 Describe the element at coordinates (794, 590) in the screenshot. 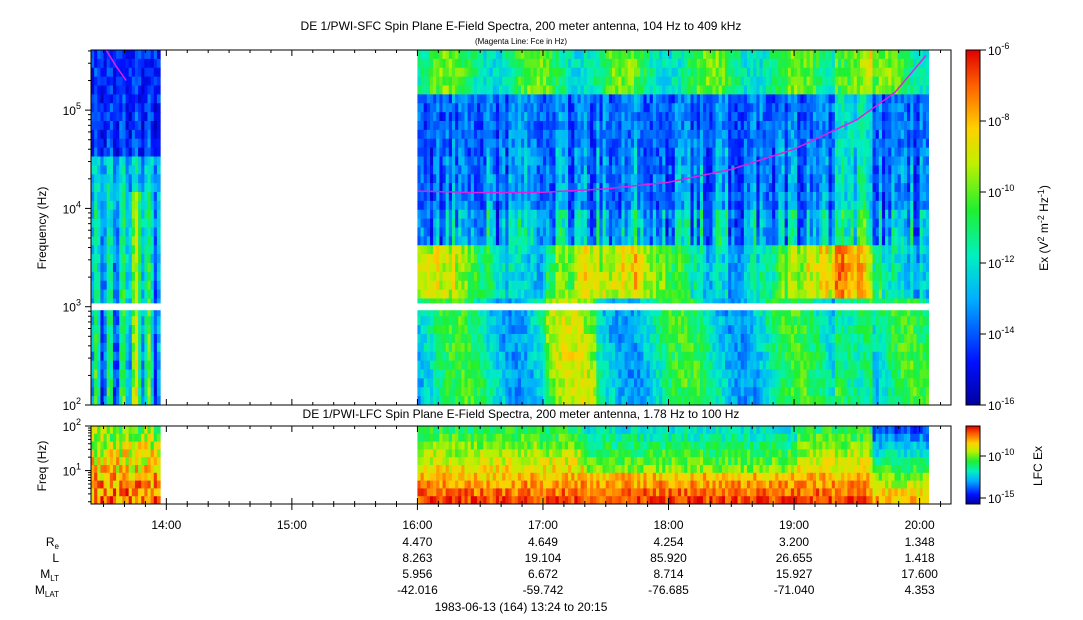

I see `ephemeris-value: -71.040` at that location.